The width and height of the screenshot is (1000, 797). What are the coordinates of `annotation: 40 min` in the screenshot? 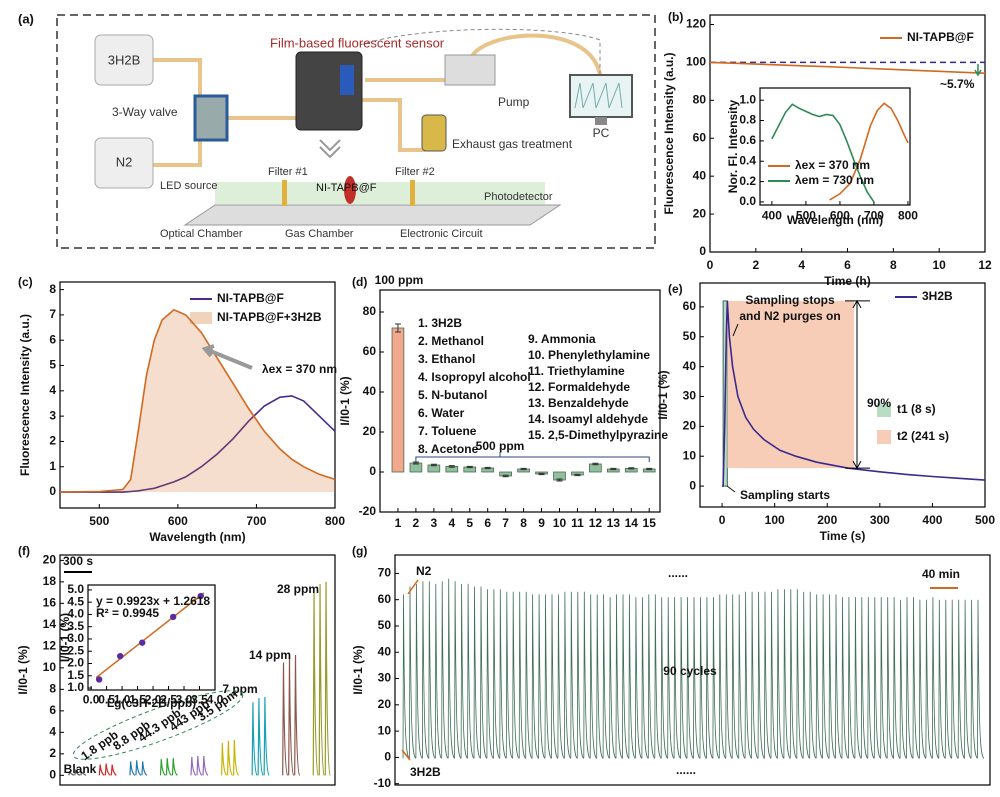 It's located at (941, 574).